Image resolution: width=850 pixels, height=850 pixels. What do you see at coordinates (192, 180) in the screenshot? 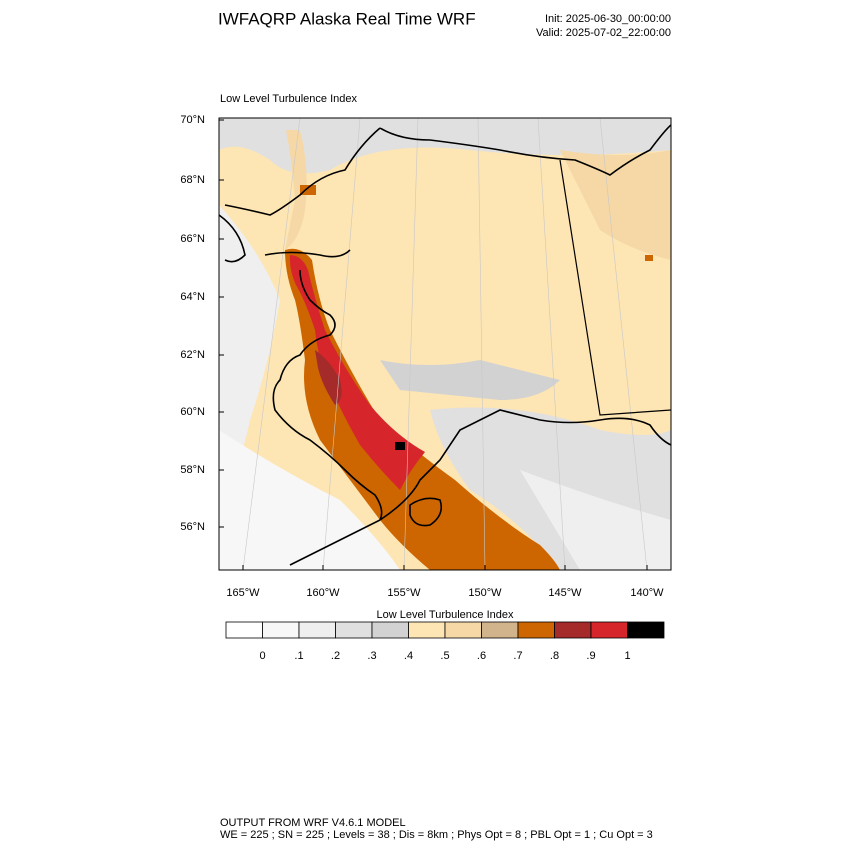
I see `lat-label: 68°N` at bounding box center [192, 180].